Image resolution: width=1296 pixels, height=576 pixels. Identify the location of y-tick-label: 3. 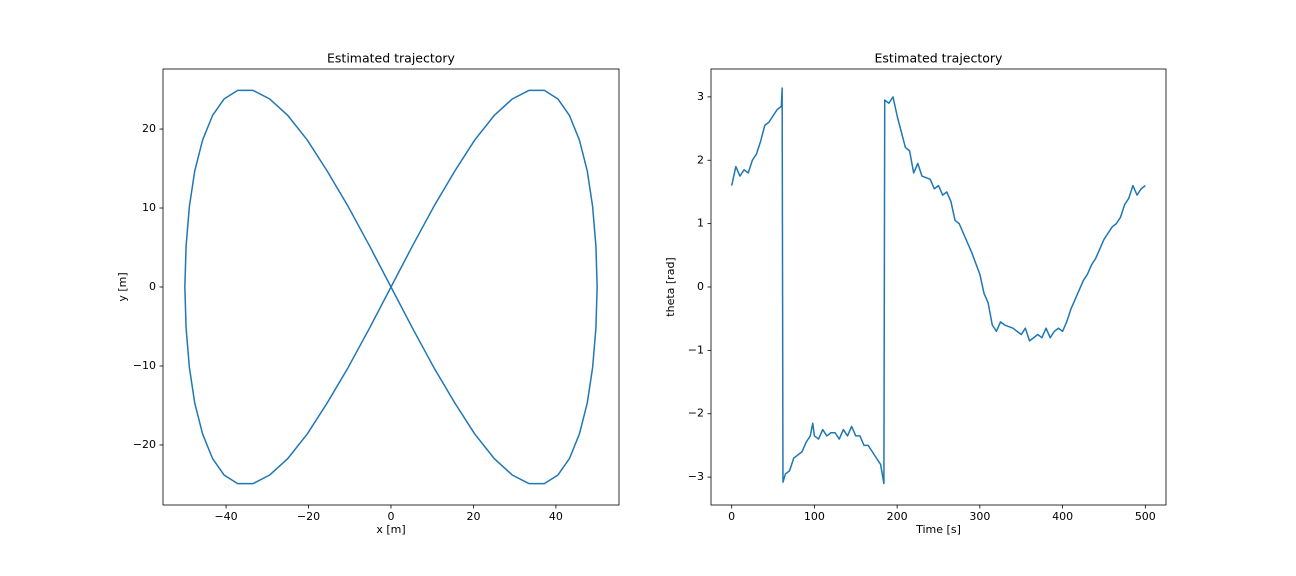
(700, 96).